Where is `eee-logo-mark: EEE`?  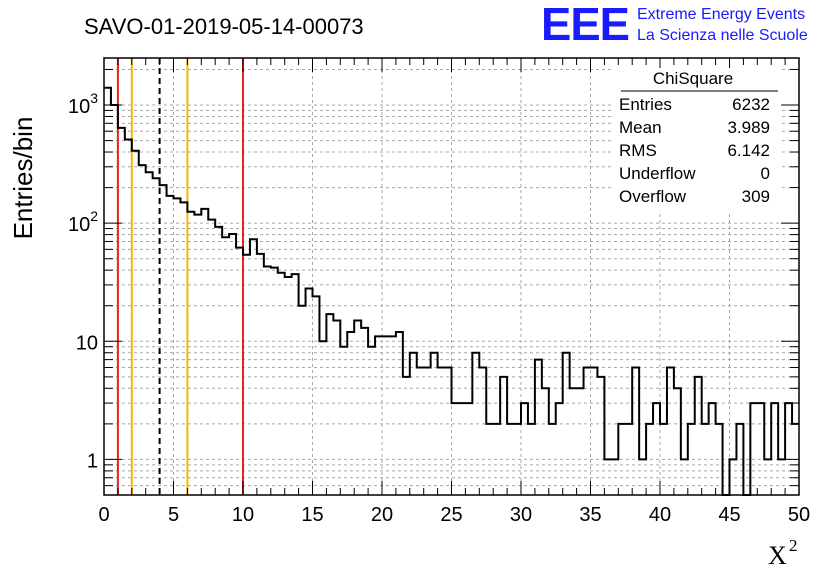
eee-logo-mark: EEE is located at coordinates (585, 25).